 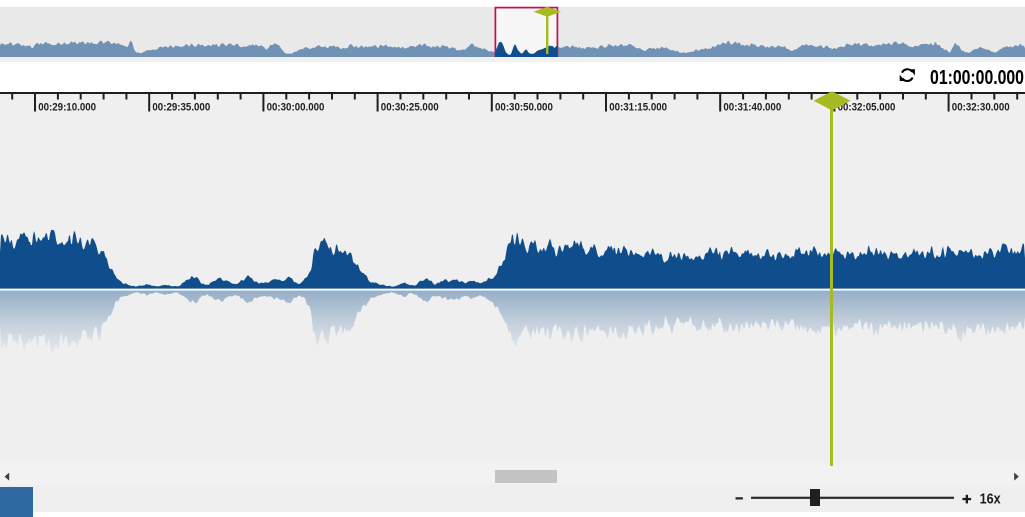 I want to click on svg-text: 00:31:40.000, so click(x=752, y=107).